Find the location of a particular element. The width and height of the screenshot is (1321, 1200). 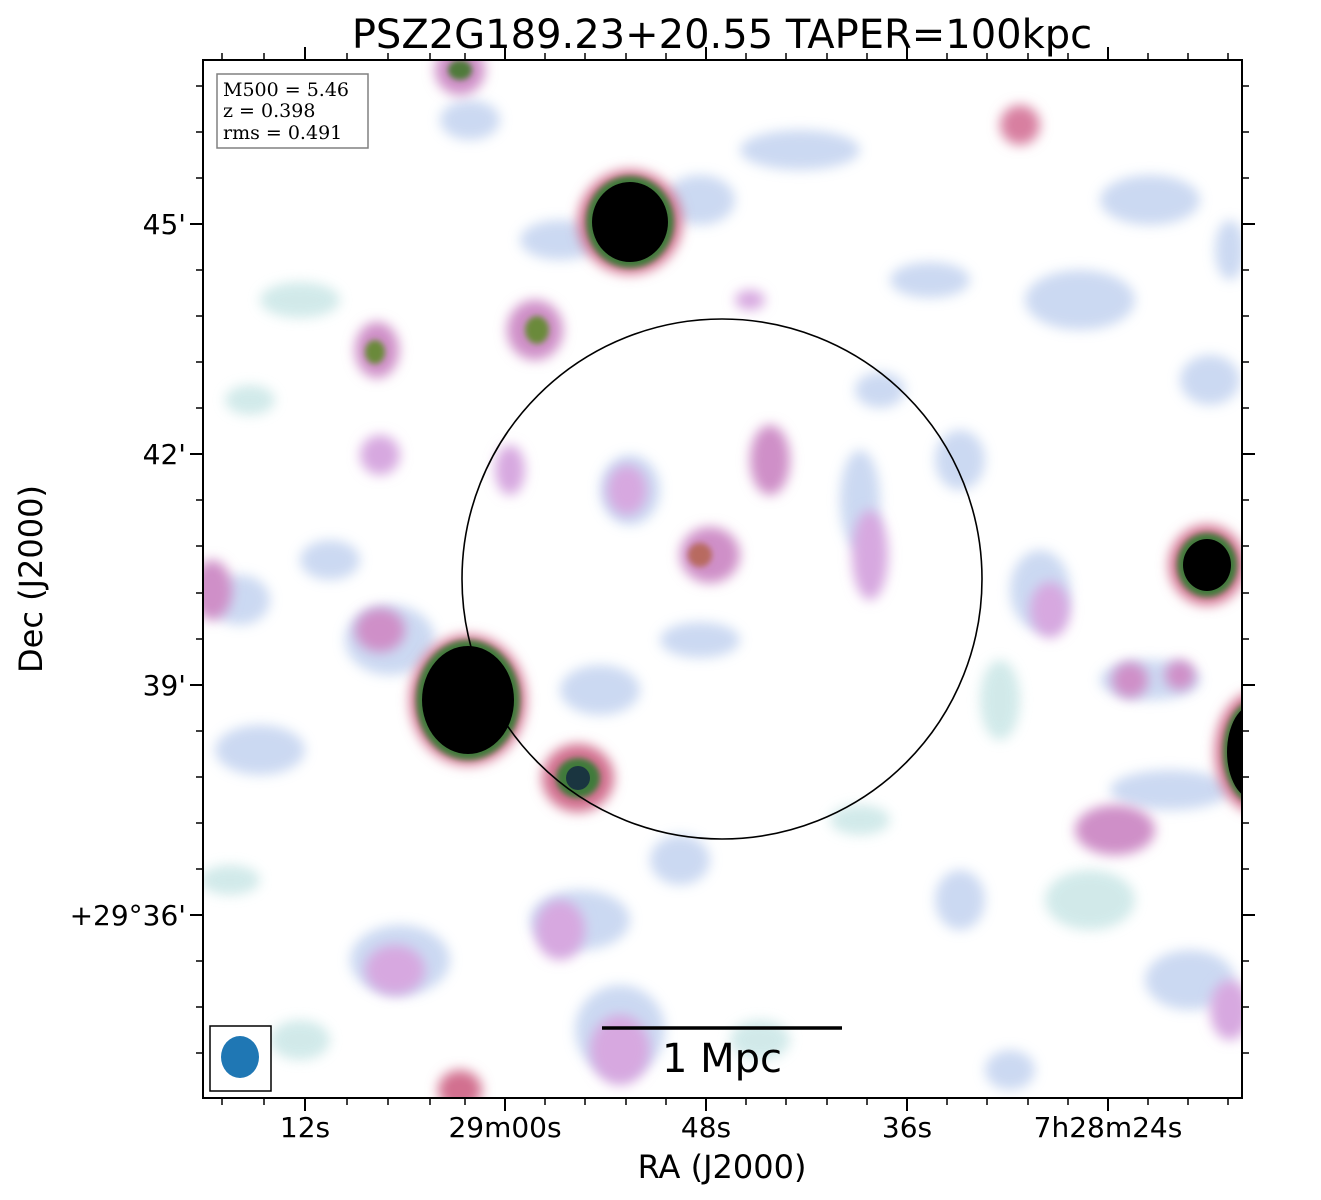

y-tick-label: +29°36' is located at coordinates (128, 915).